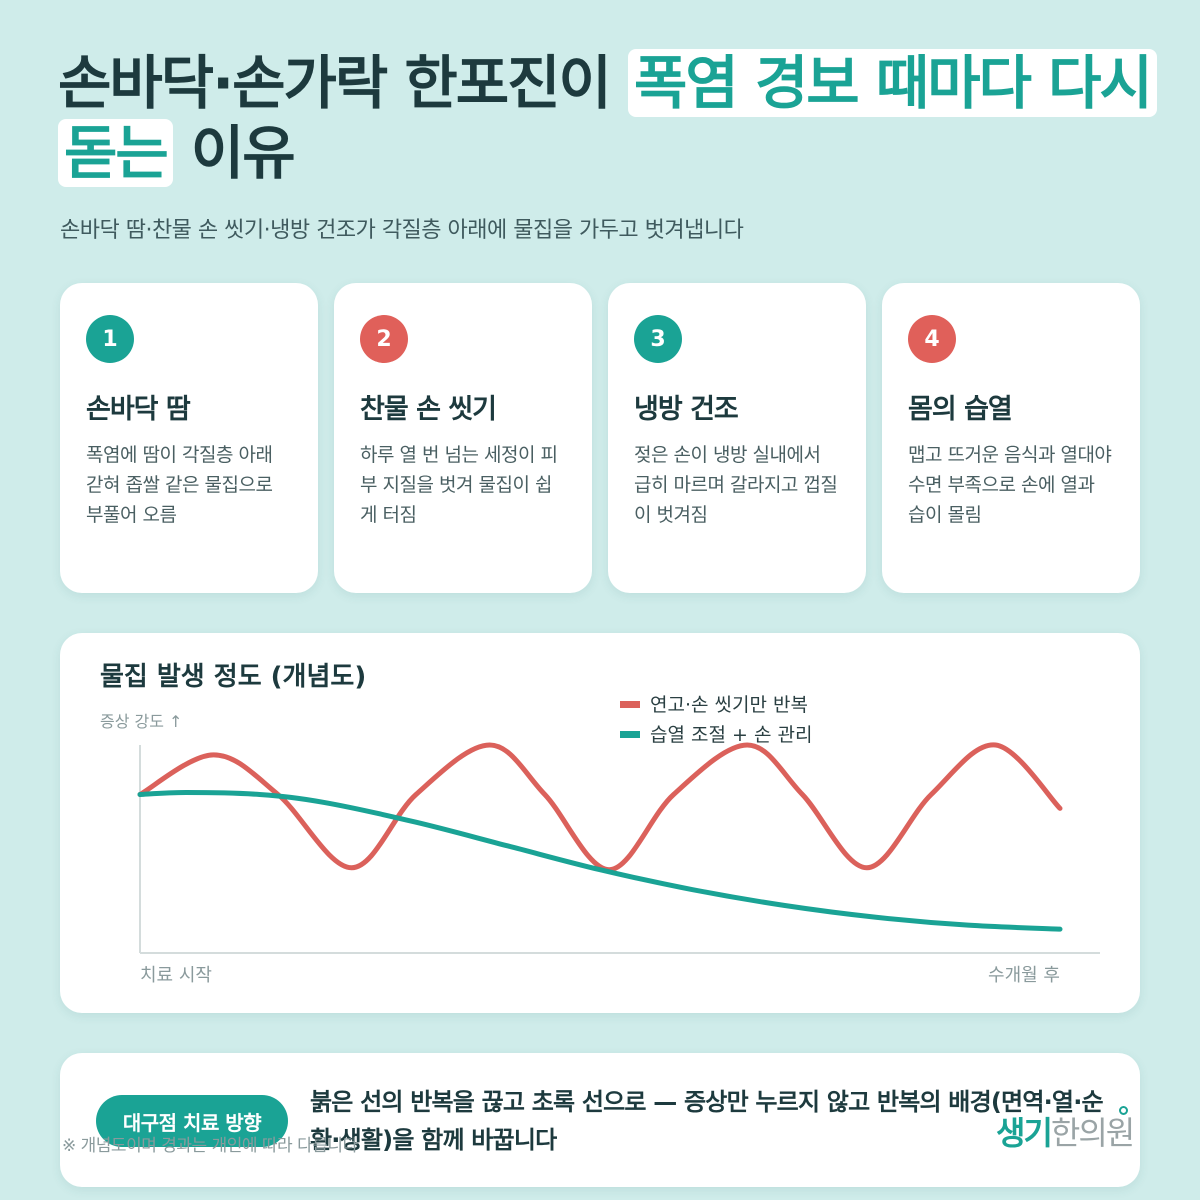  I want to click on title-part2: 이유, so click(234, 153).